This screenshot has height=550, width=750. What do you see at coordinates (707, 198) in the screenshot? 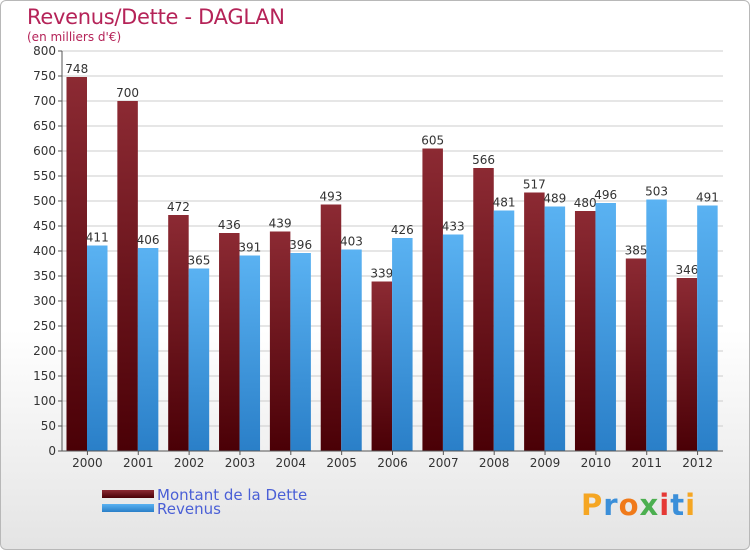
I see `data-label: 491` at bounding box center [707, 198].